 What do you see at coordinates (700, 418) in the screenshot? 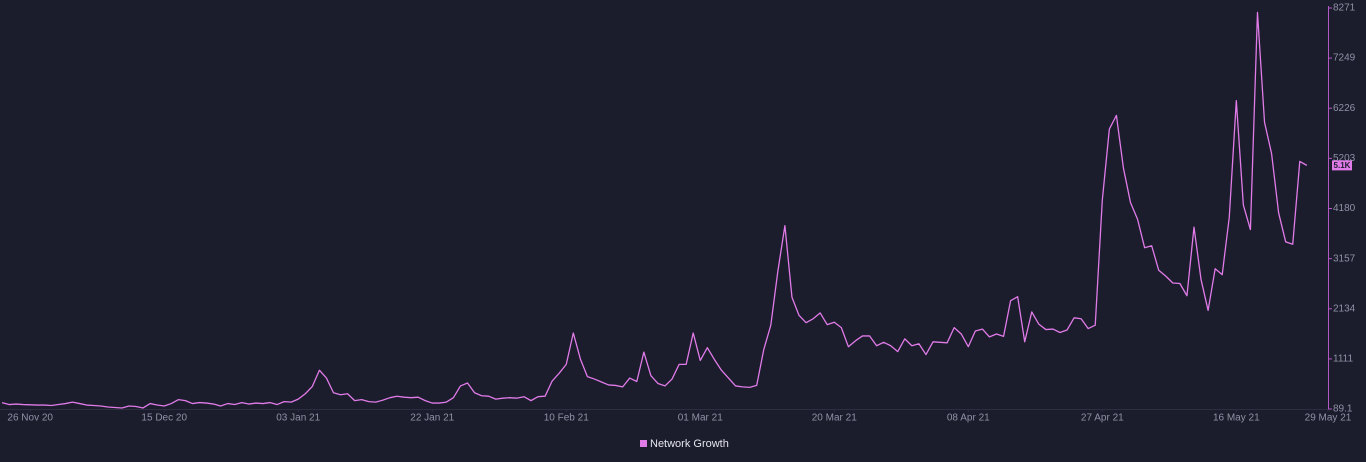
I see `x-tick-label: 01 Mar 21` at bounding box center [700, 418].